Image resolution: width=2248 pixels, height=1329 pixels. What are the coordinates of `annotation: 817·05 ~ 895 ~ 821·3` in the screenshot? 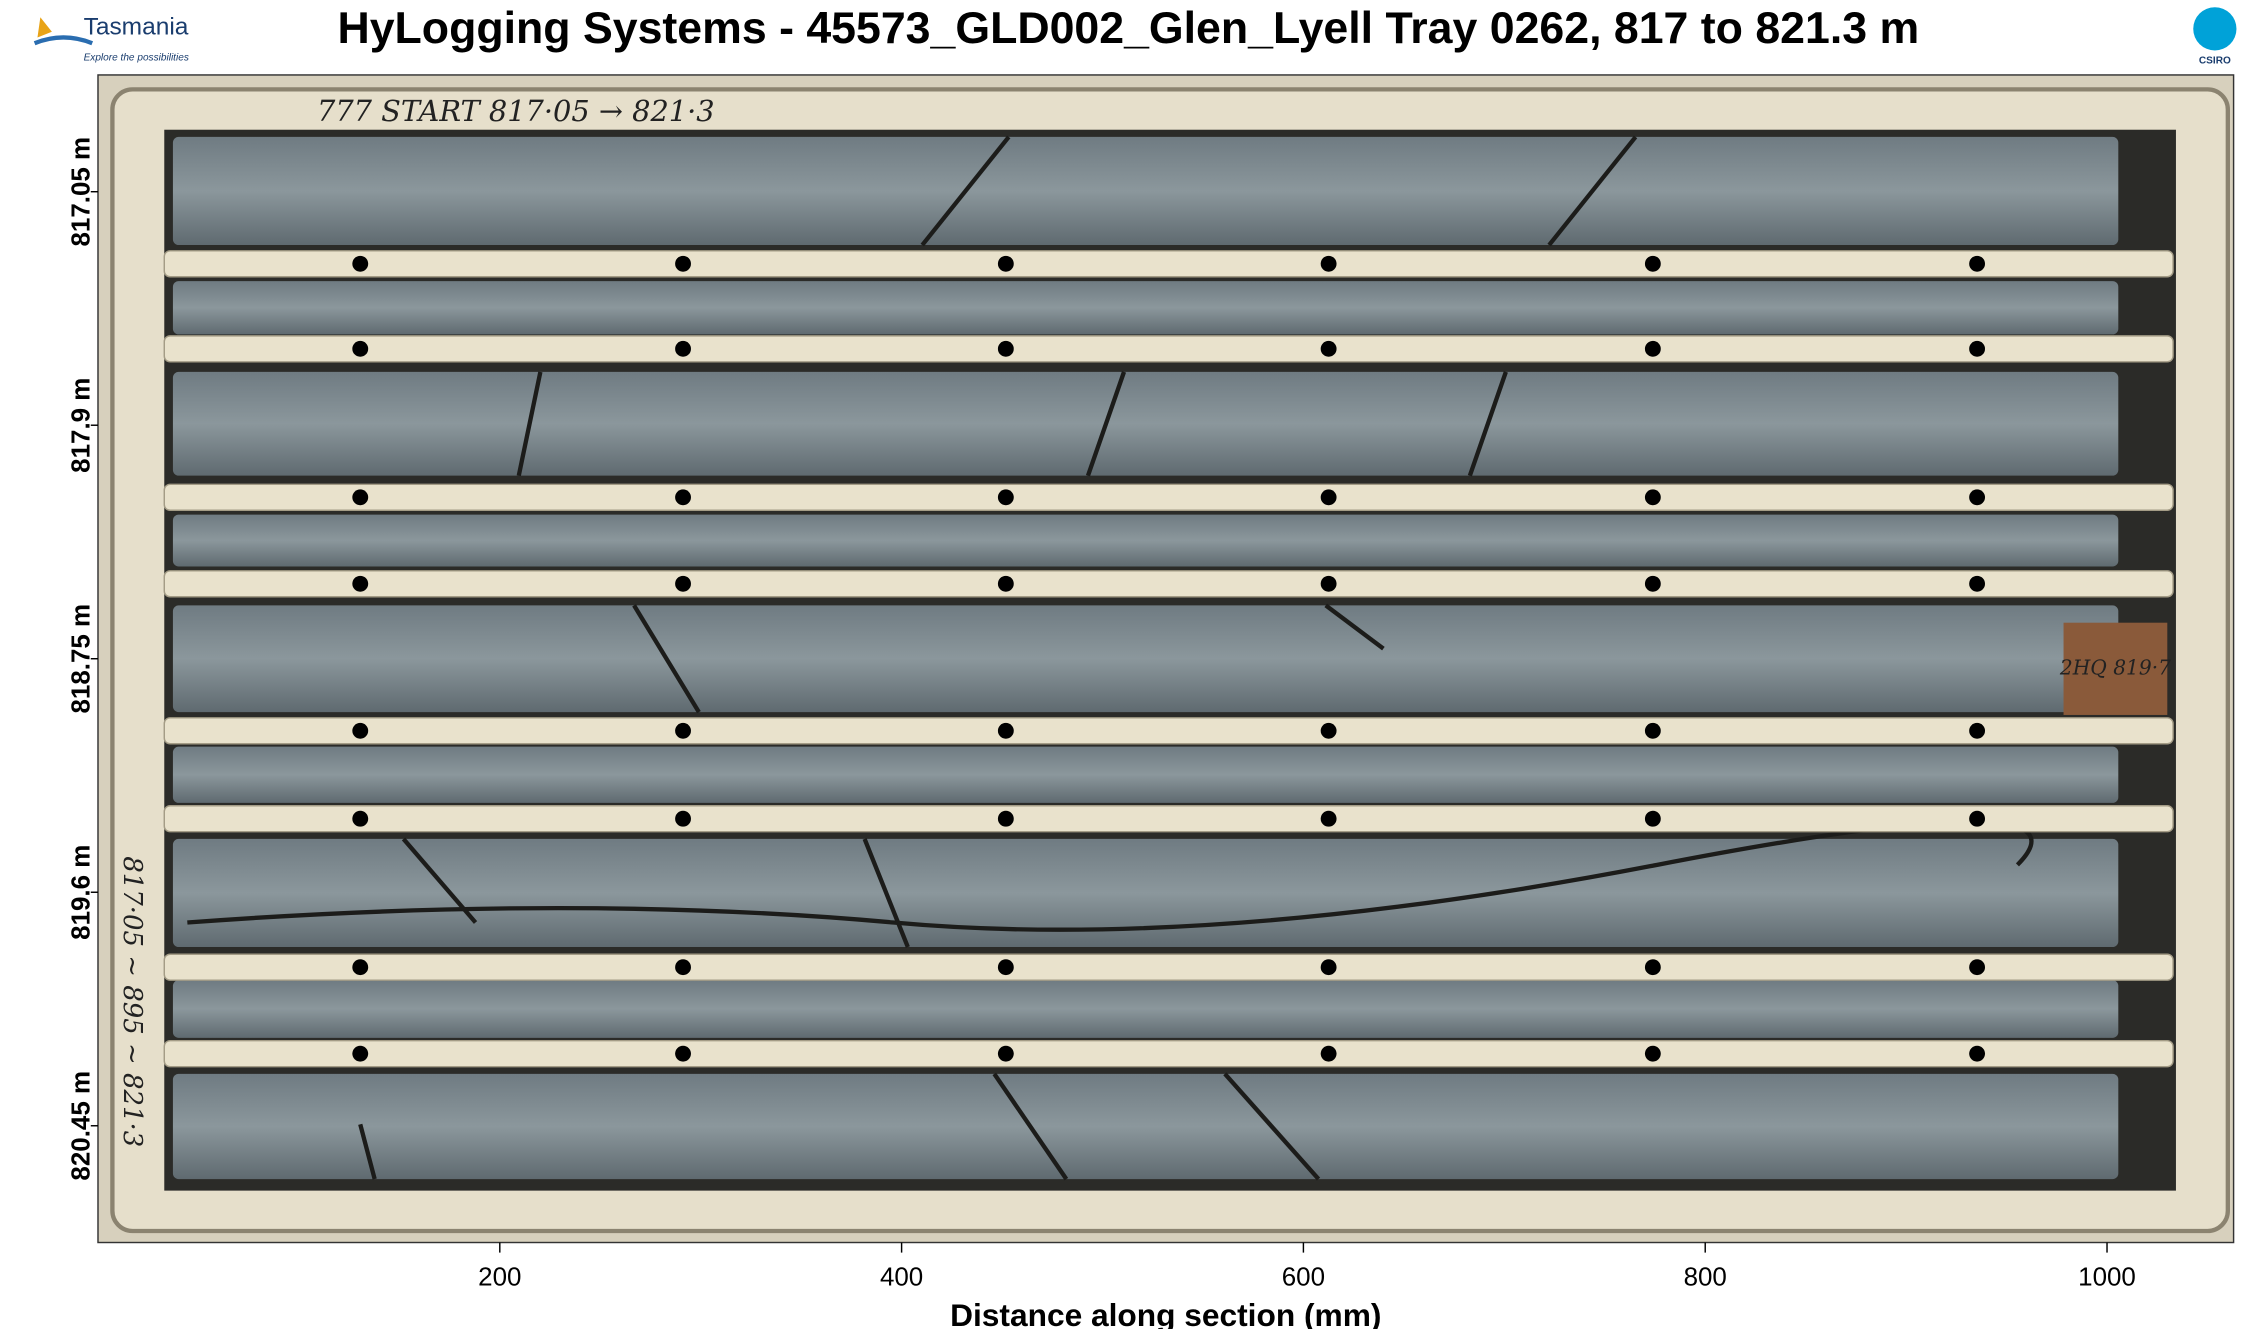 It's located at (132, 1001).